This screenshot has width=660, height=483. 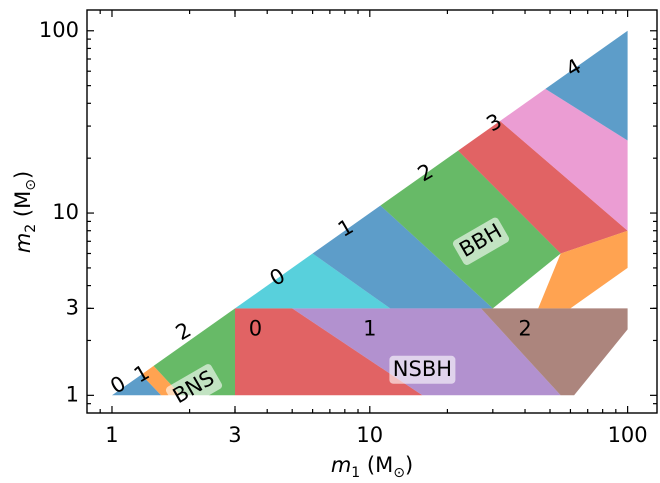 I want to click on y-tick-label: 3, so click(x=72, y=307).